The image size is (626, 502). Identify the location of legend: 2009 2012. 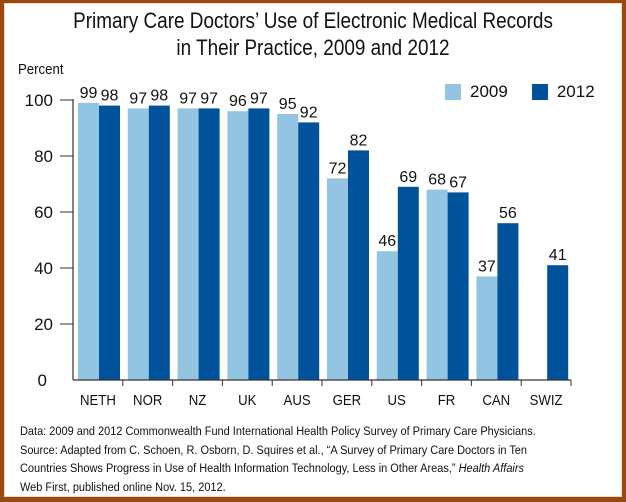
(532, 92).